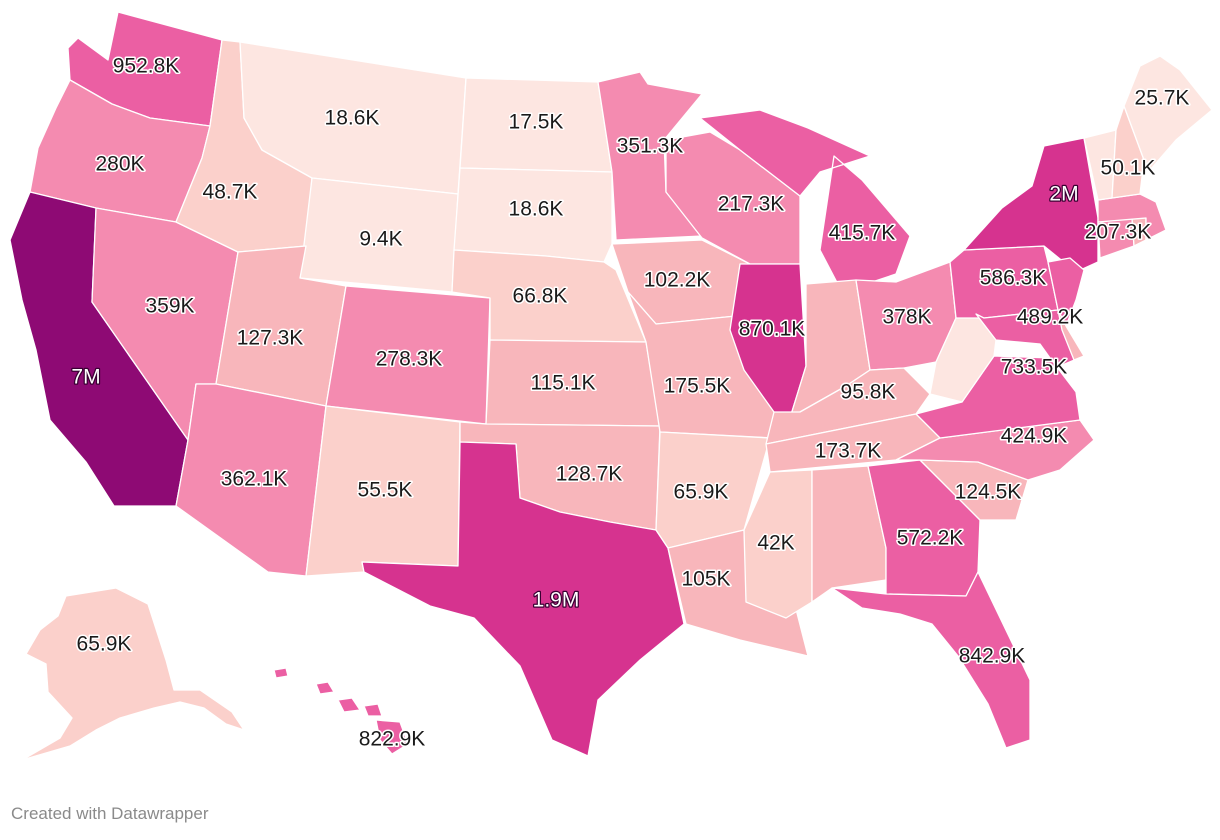 This screenshot has width=1220, height=840. I want to click on state-label-ca: 7M, so click(85, 377).